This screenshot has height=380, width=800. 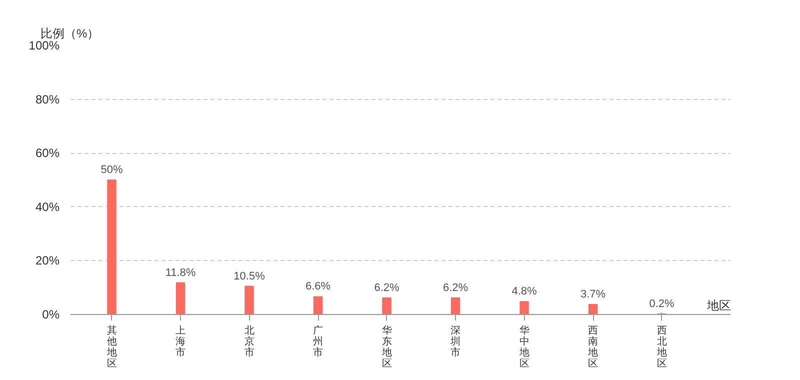 What do you see at coordinates (47, 261) in the screenshot?
I see `y-tick-label: 20%` at bounding box center [47, 261].